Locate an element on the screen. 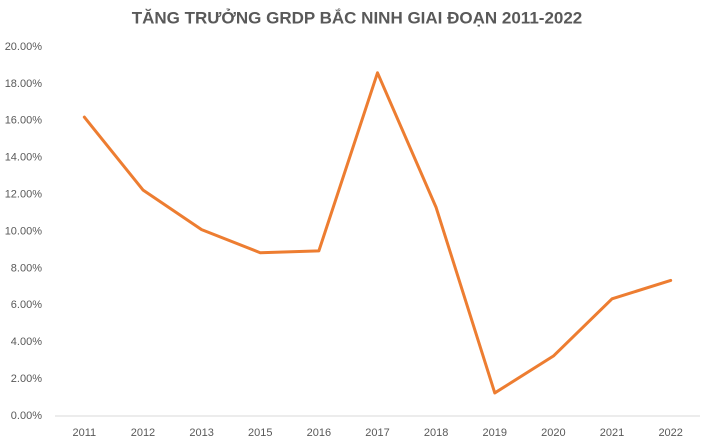  x-tick-label: 2015 is located at coordinates (260, 433).